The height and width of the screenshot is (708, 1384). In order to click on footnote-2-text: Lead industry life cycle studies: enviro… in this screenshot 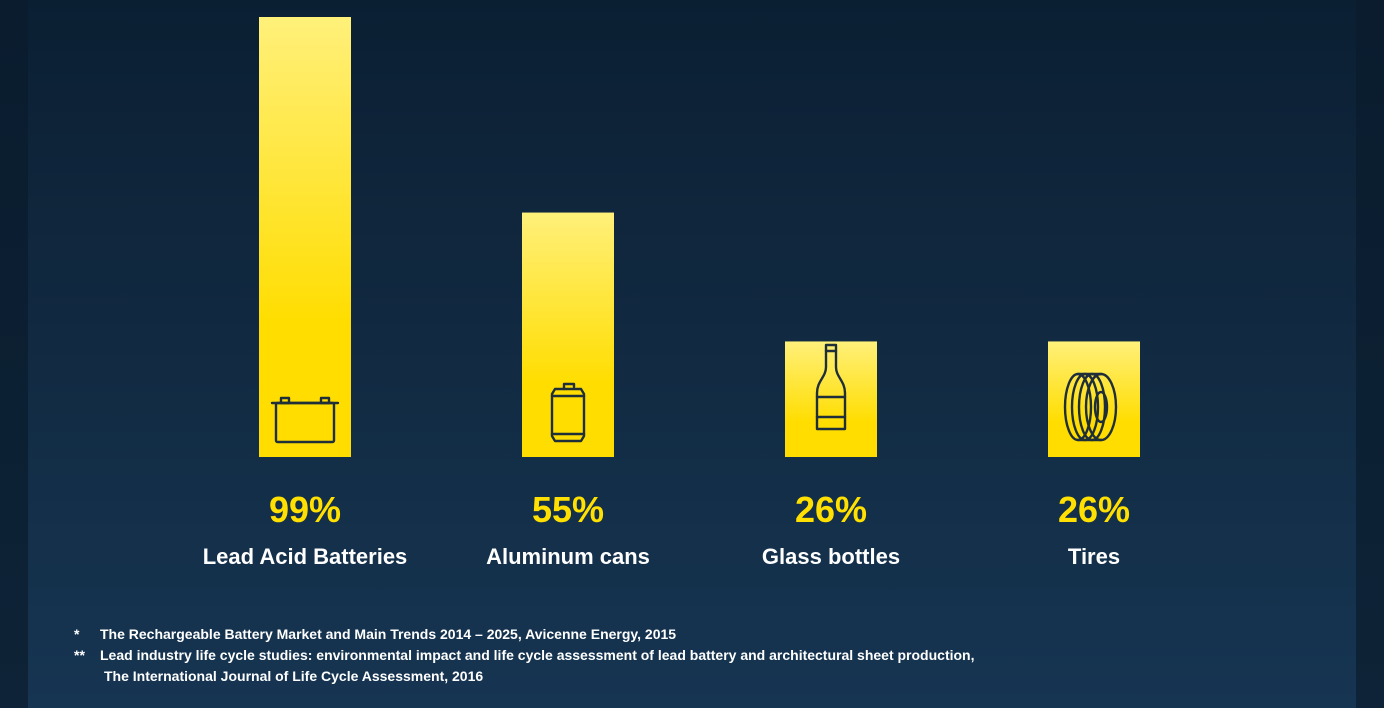, I will do `click(537, 655)`.